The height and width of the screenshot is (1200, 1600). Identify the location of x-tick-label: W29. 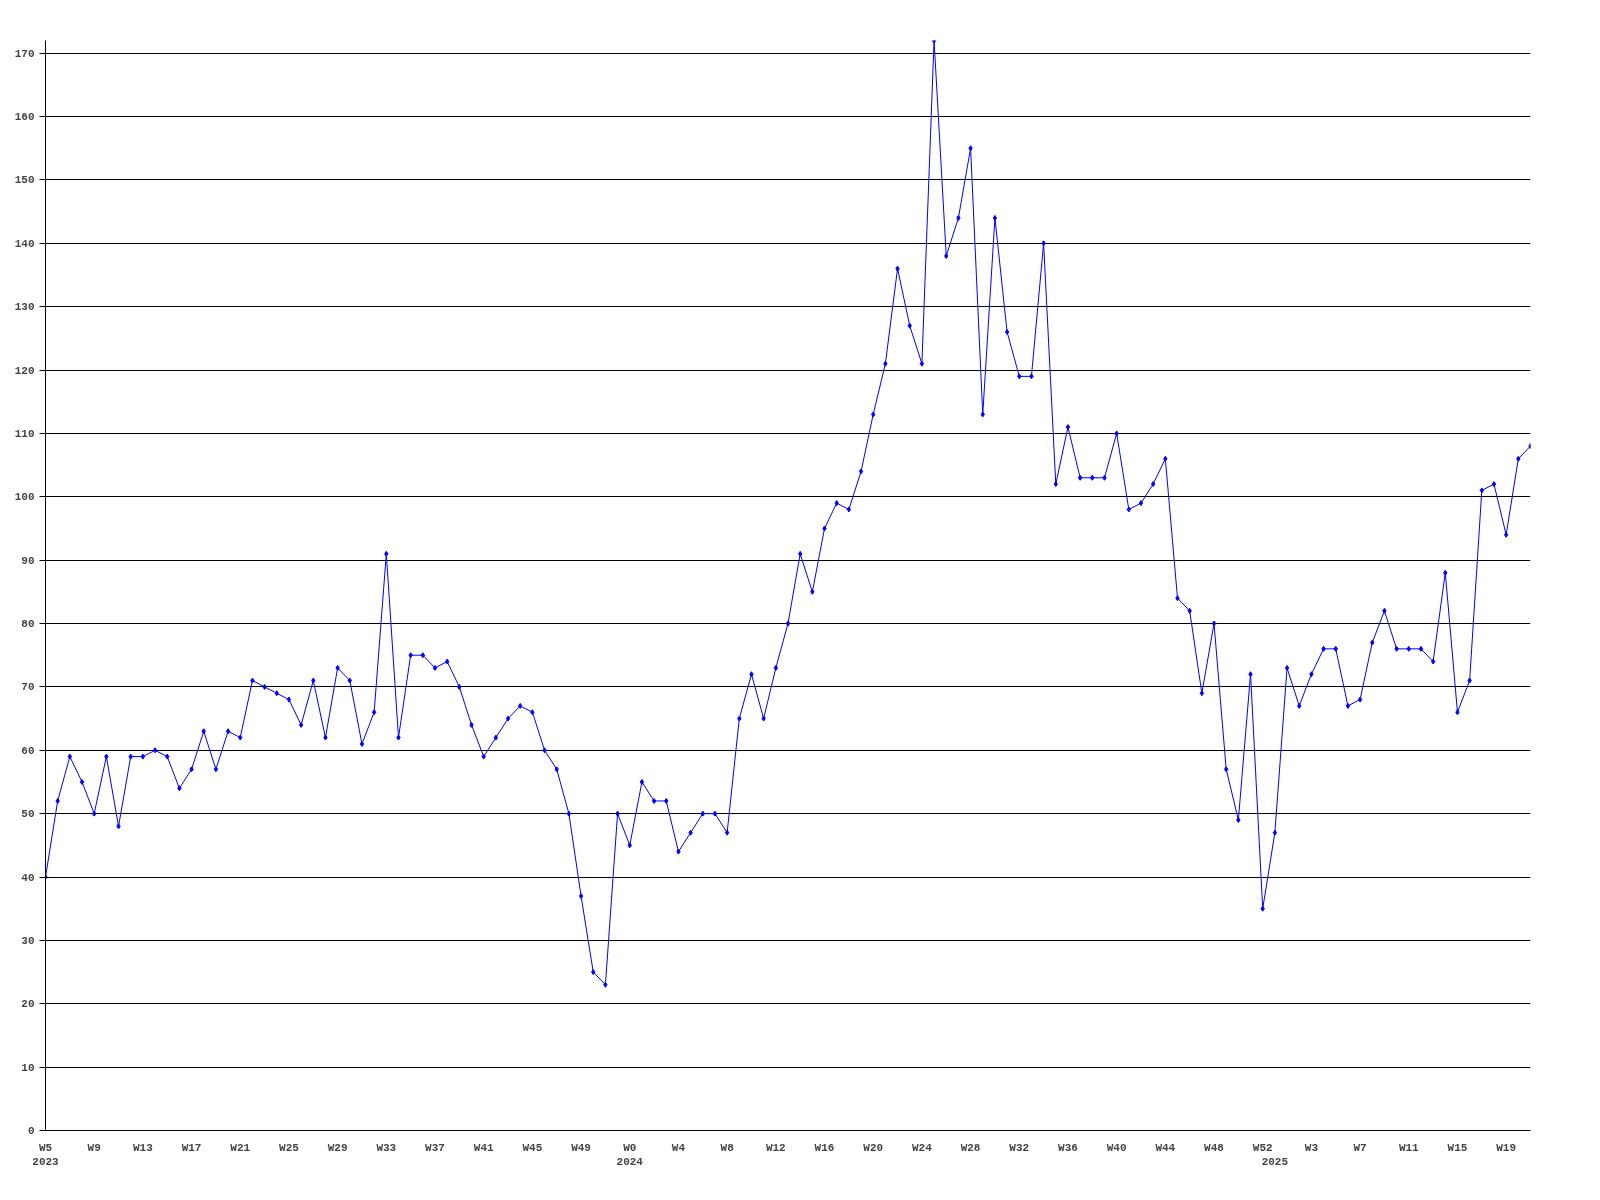
(337, 1147).